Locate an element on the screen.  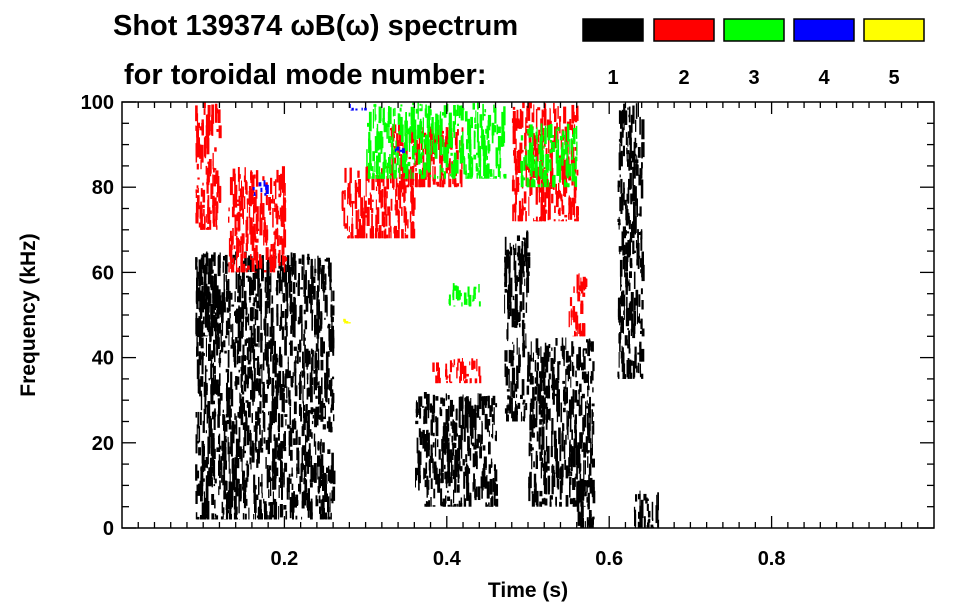
legend-label-mode-3: 3 is located at coordinates (753, 78).